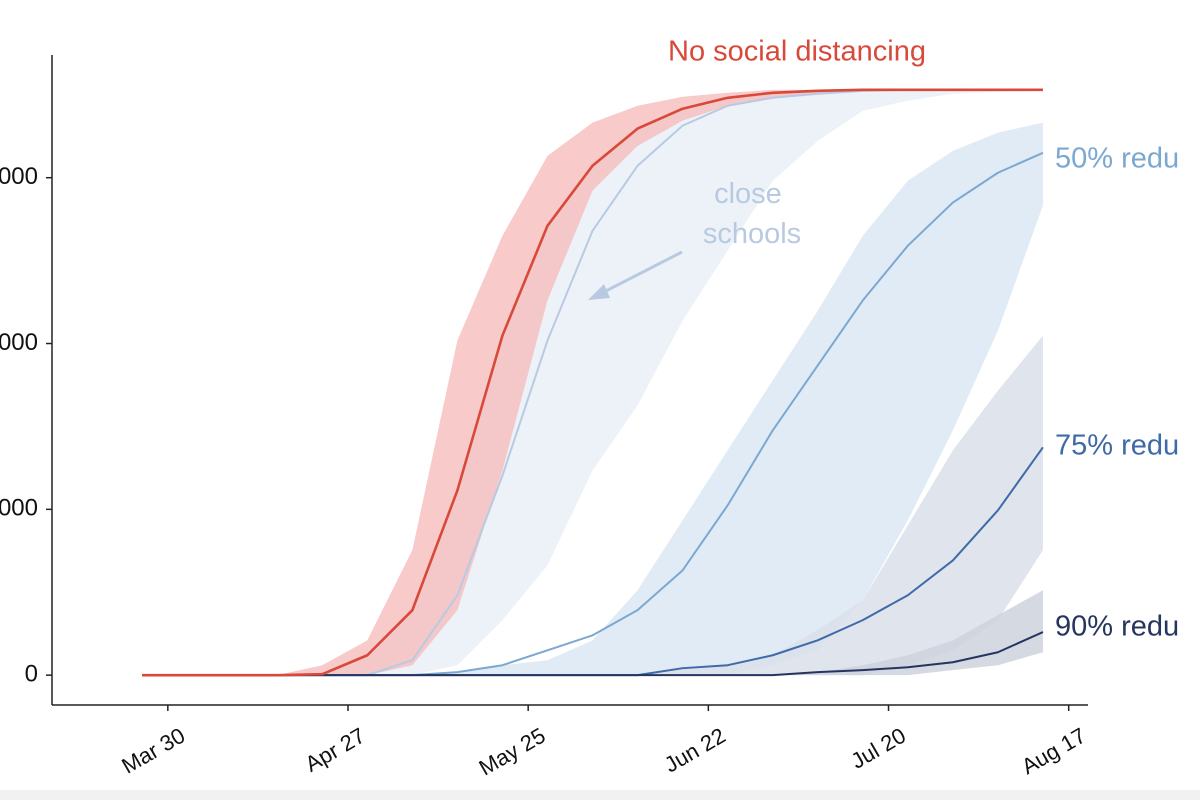  Describe the element at coordinates (335, 750) in the screenshot. I see `x-tick-label: Apr 27` at that location.